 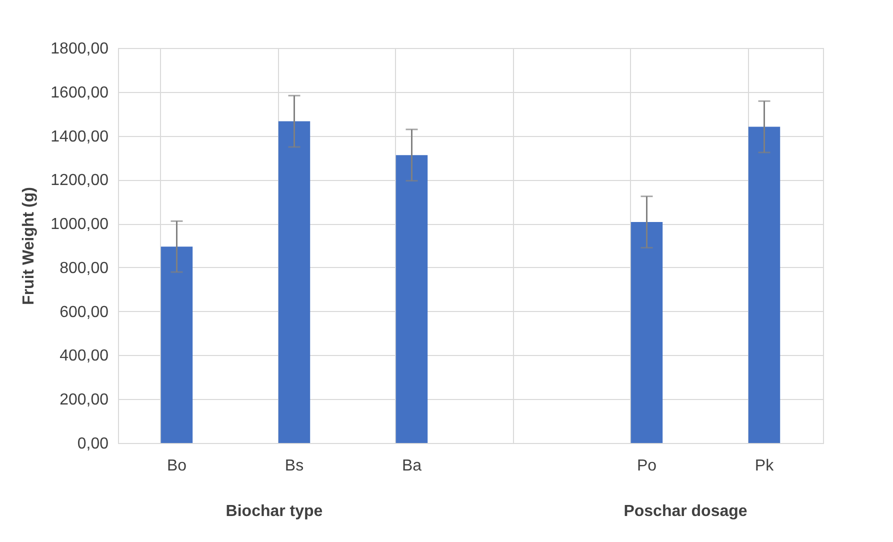 What do you see at coordinates (79, 49) in the screenshot?
I see `y-tick-label: 1800,00` at bounding box center [79, 49].